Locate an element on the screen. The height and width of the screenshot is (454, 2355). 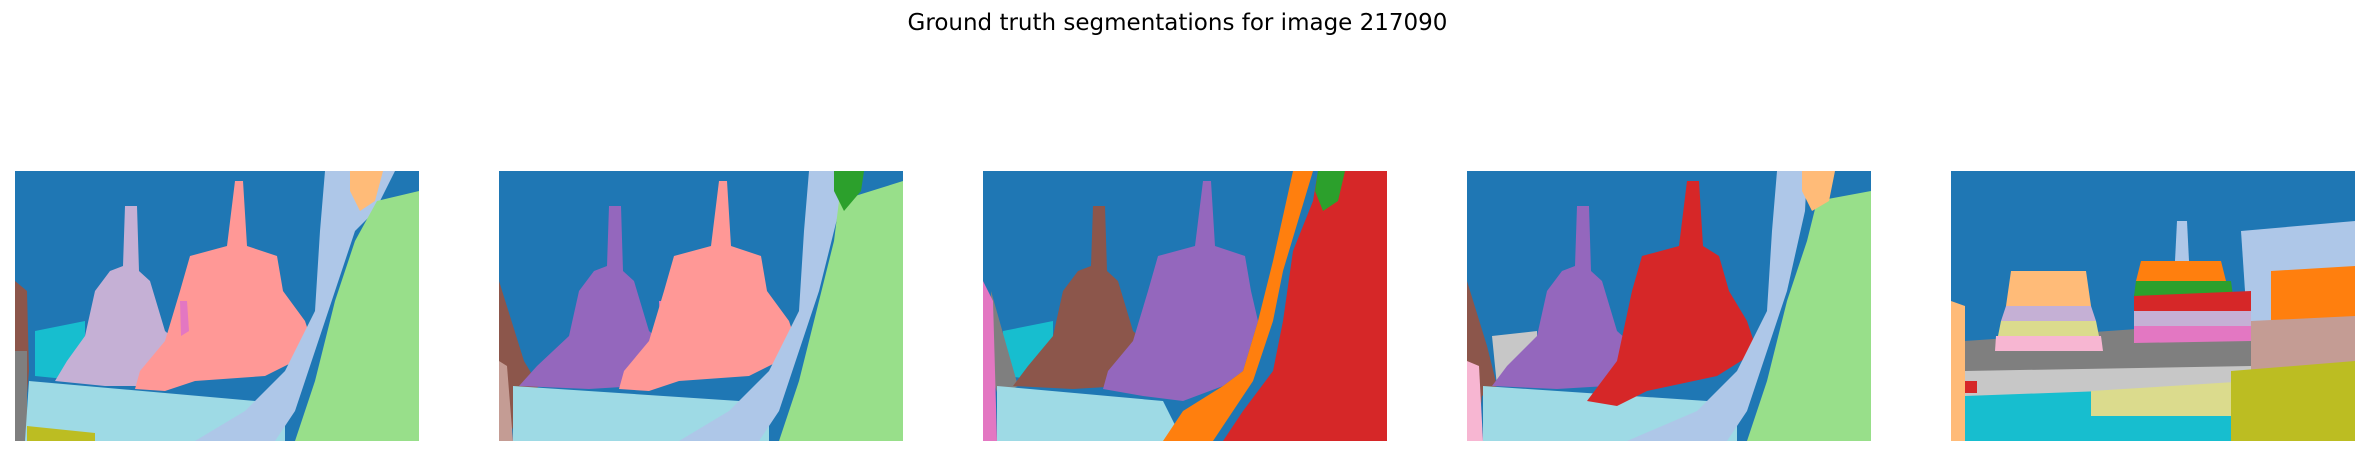
right-red-region is located at coordinates (1305, 306).